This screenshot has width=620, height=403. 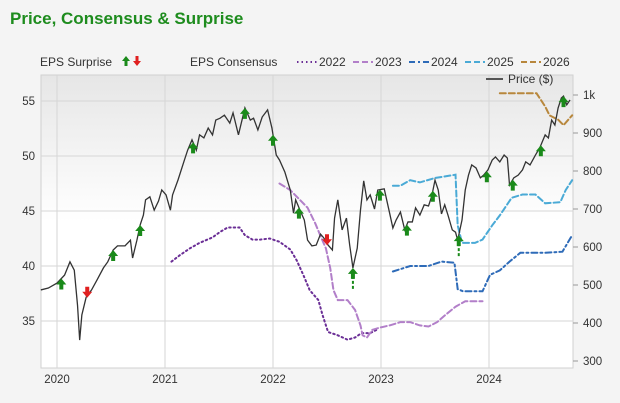 What do you see at coordinates (57, 380) in the screenshot?
I see `x-tick-label: 2020` at bounding box center [57, 380].